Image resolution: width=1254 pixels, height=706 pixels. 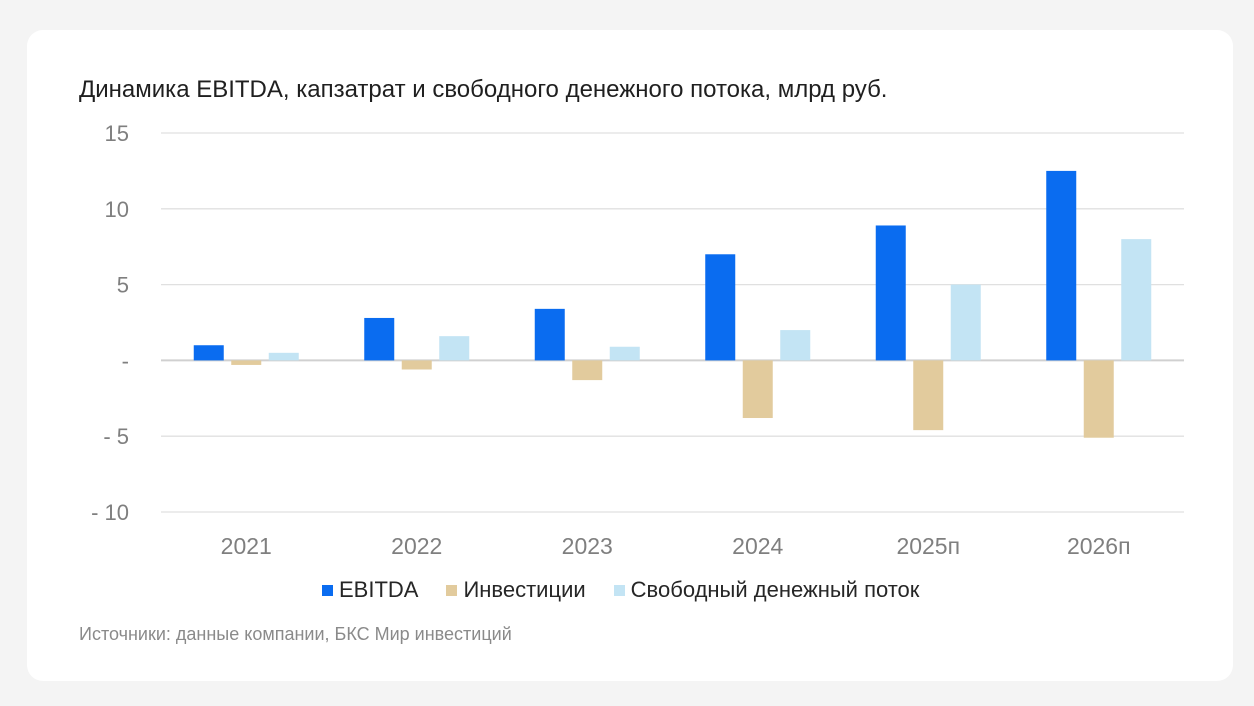 What do you see at coordinates (1099, 546) in the screenshot?
I see `x-tick-label: 2026п` at bounding box center [1099, 546].